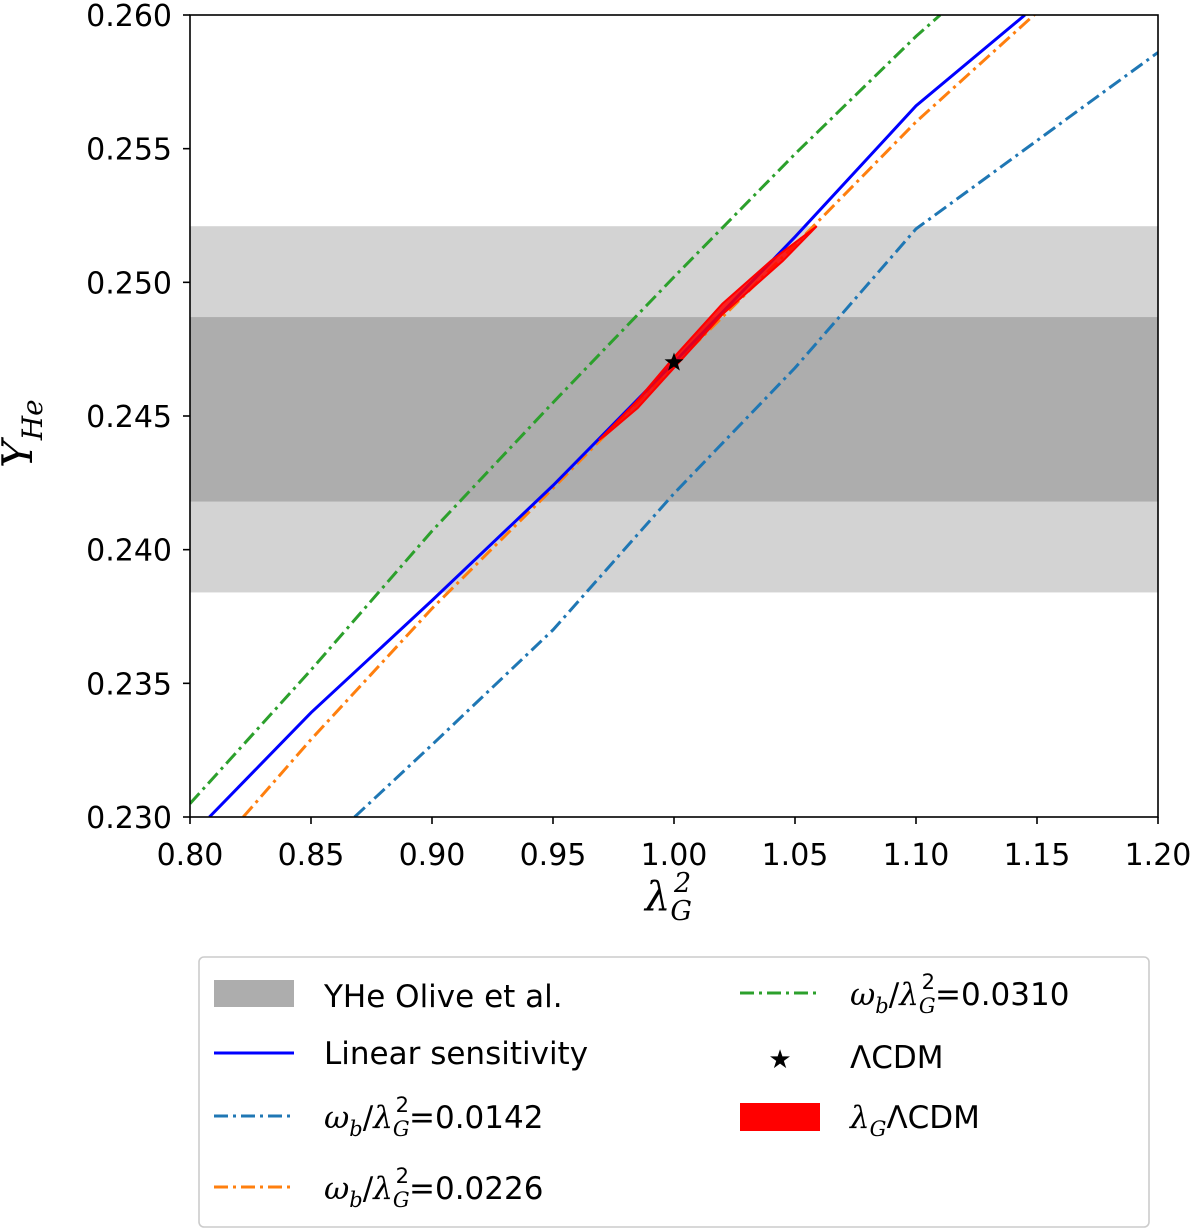  I want to click on legend-swatch-marker: ★, so click(779, 1060).